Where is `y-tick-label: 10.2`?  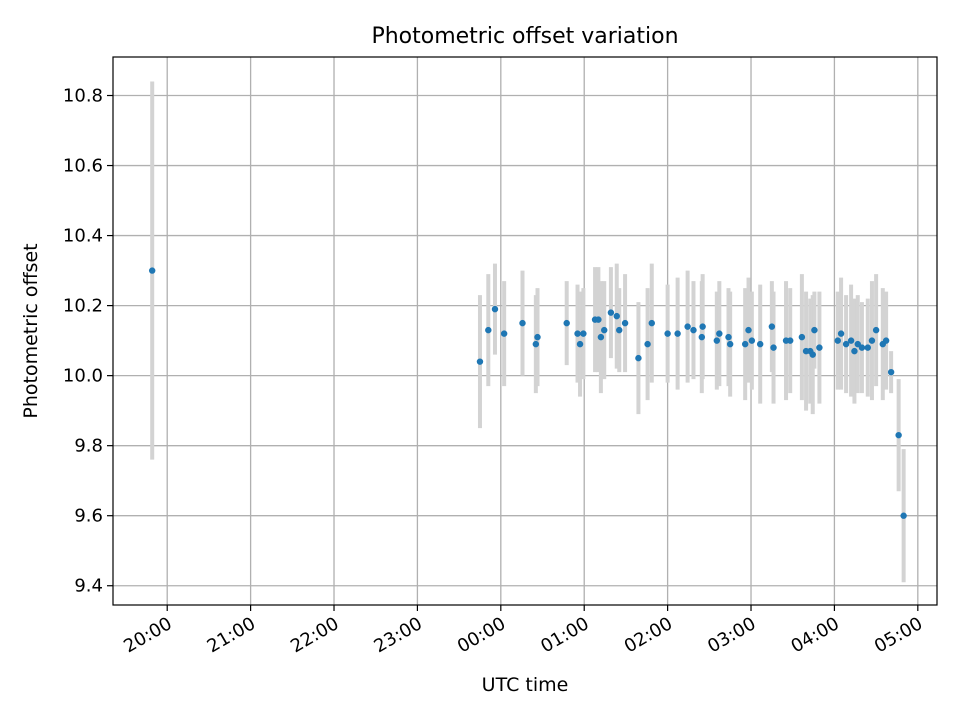 y-tick-label: 10.2 is located at coordinates (83, 306).